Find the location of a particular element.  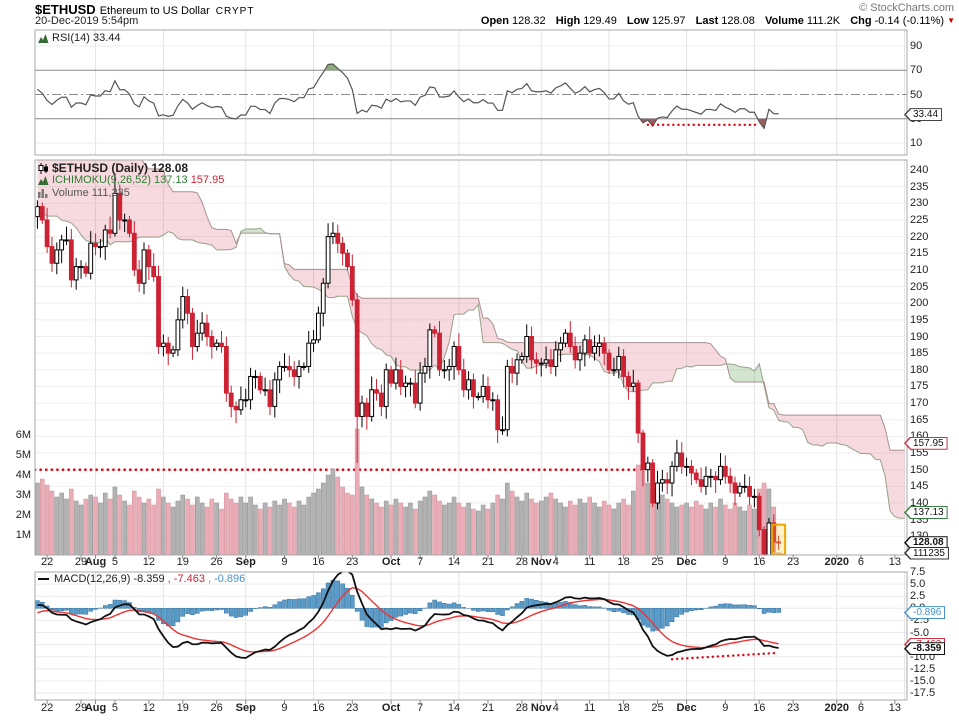

macd-legend: MACD(12,26,9) -8.359 , -7.463 , -0.896 is located at coordinates (141, 579).